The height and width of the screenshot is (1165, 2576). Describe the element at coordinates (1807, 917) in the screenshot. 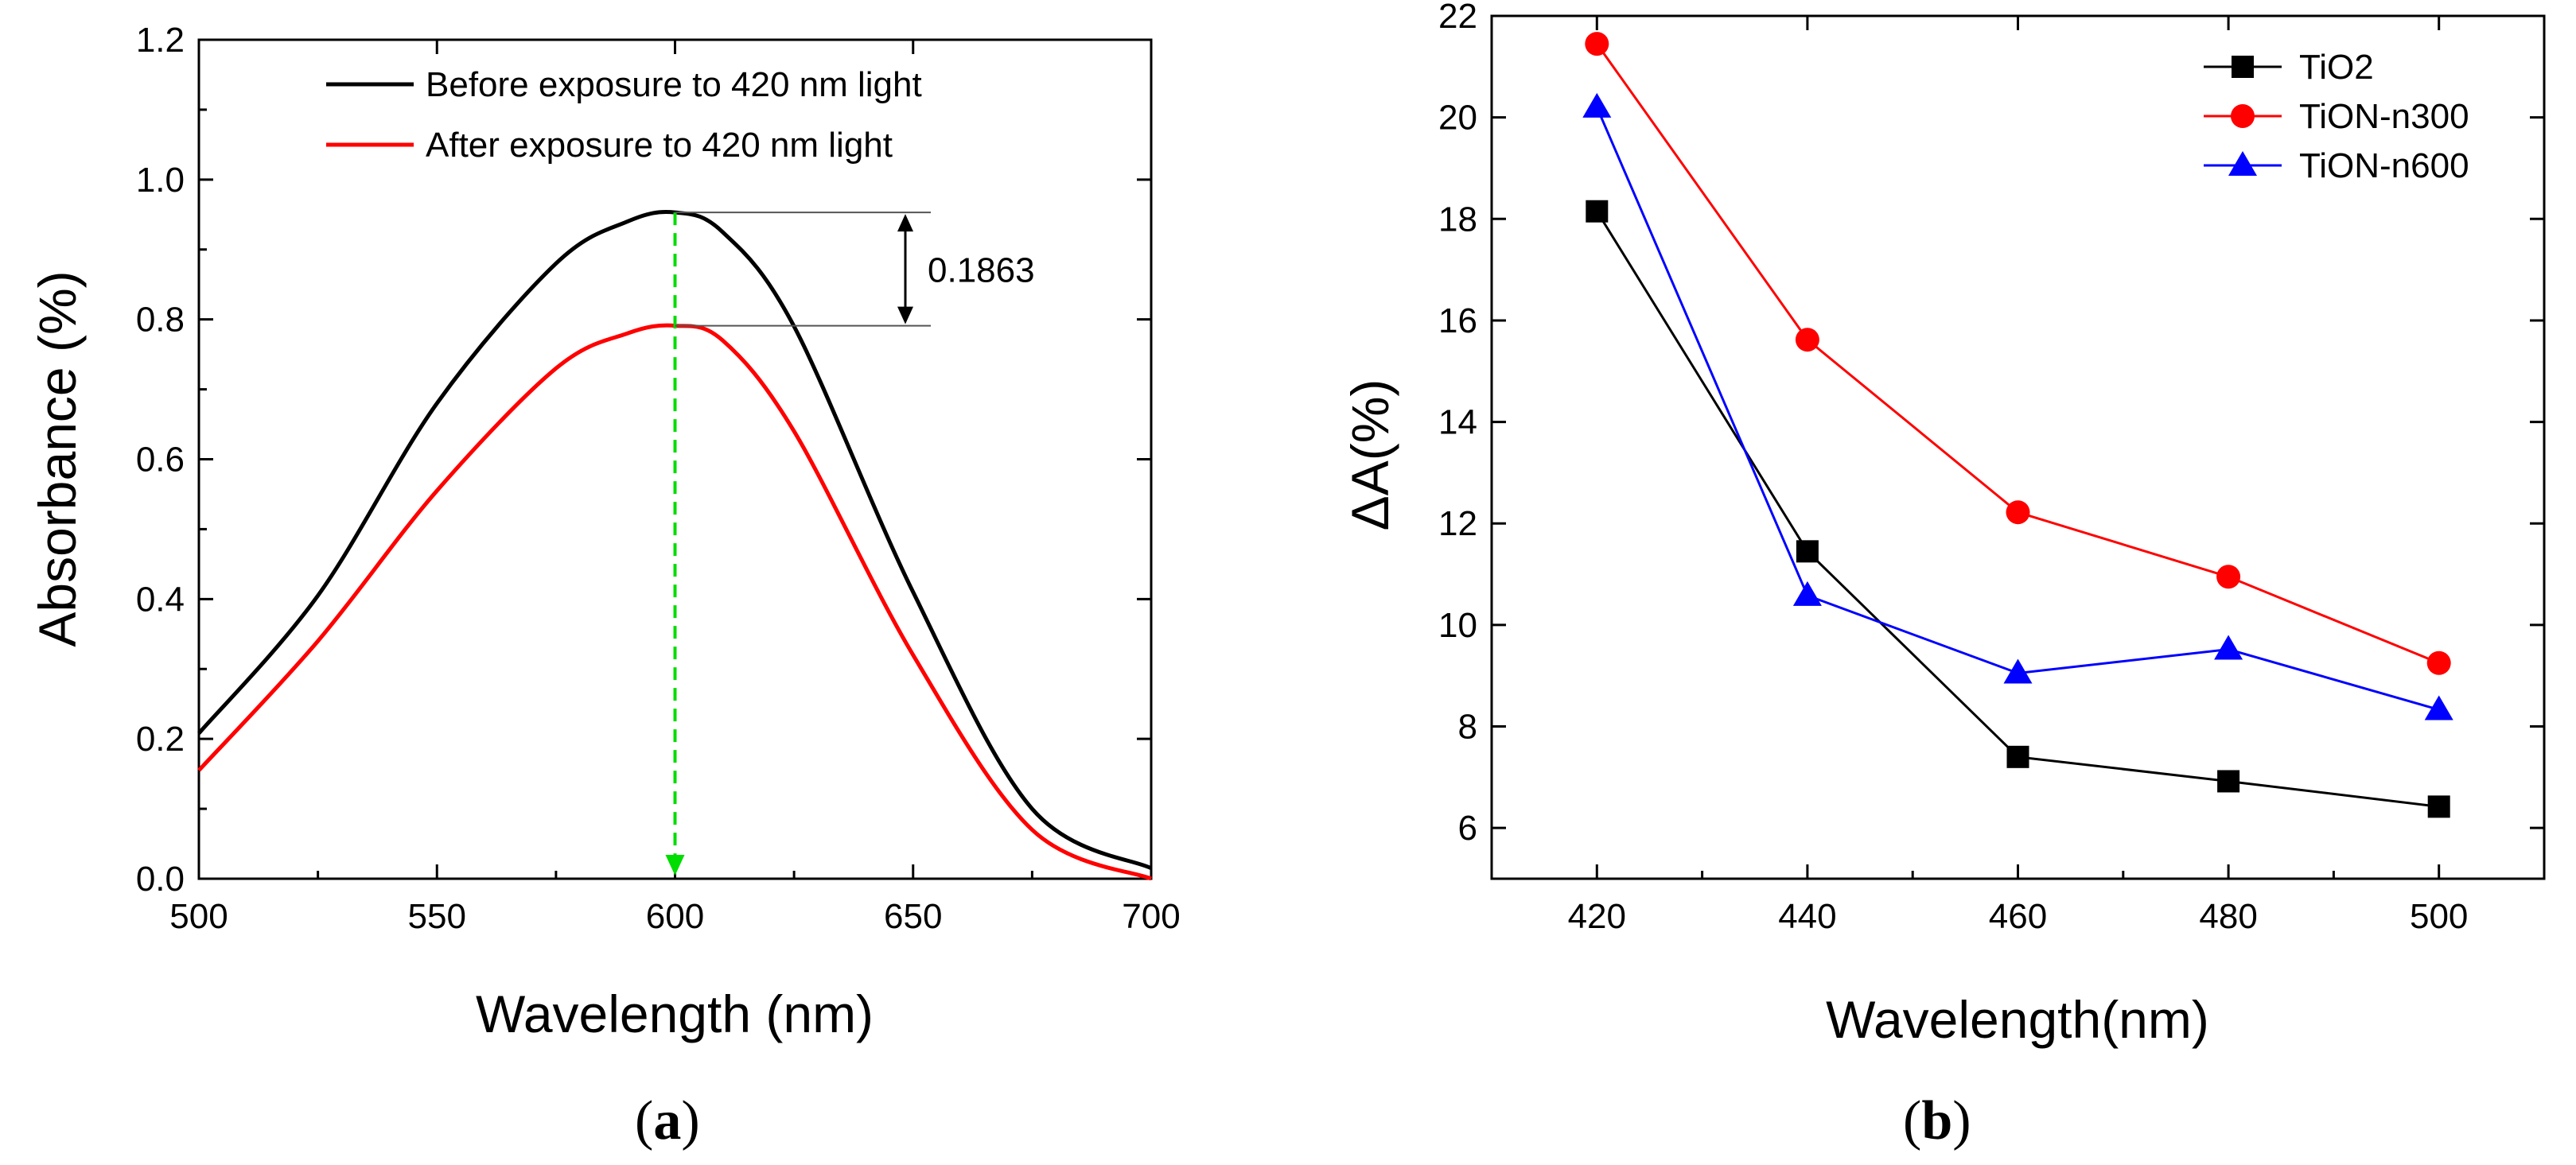

I see `x-tick-label: 440` at that location.